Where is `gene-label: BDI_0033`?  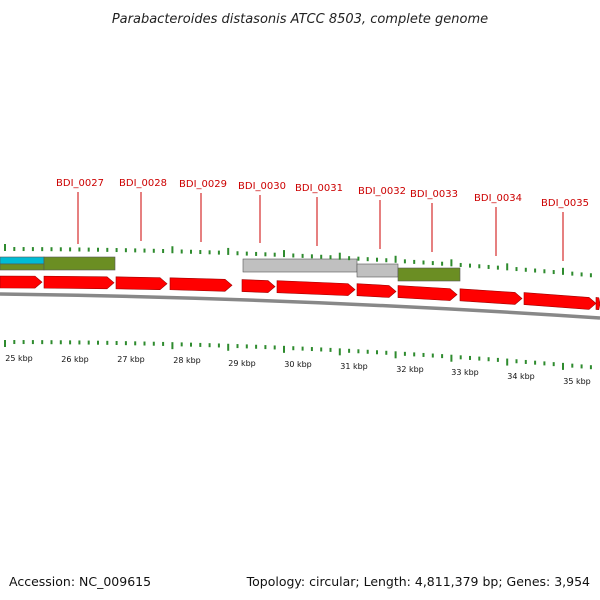
gene-label: BDI_0033 is located at coordinates (434, 194).